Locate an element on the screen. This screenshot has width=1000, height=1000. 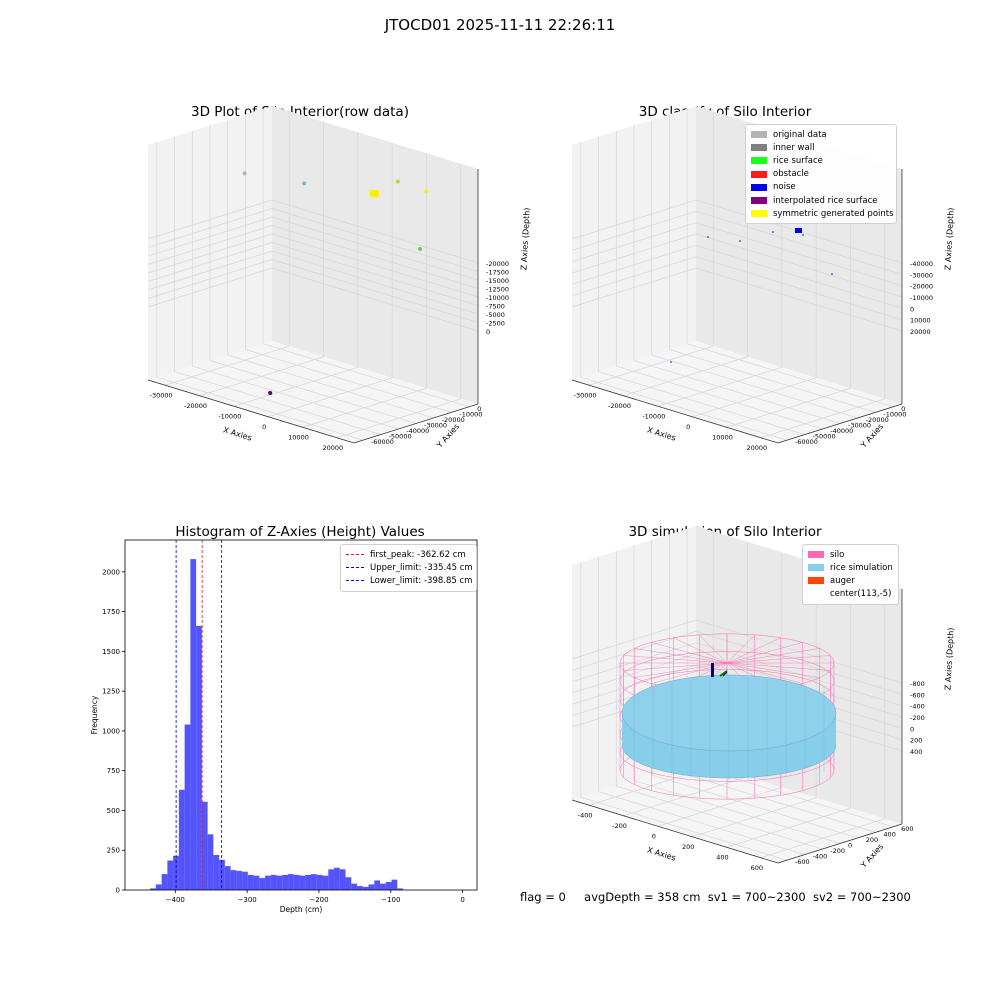
y-tick-label: 1000 is located at coordinates (111, 731).